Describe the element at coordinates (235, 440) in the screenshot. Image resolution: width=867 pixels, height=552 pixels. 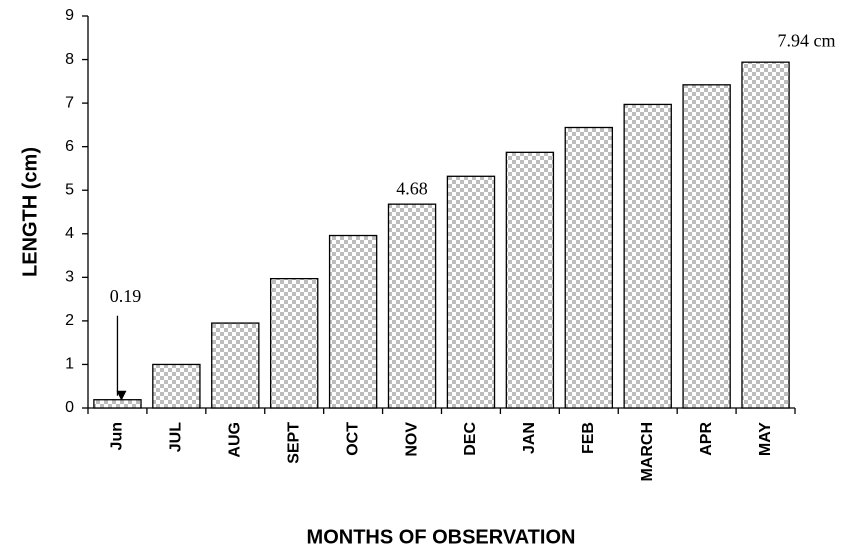
I see `x-tick-label: AUG` at that location.